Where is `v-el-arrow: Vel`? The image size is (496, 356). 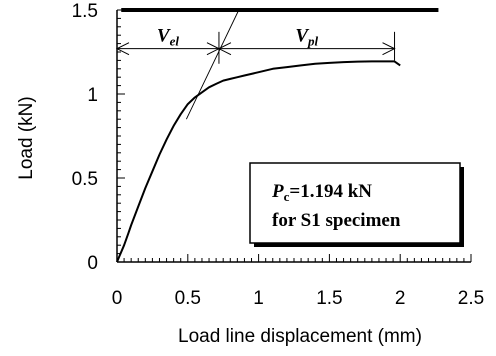
v-el-arrow: Vel is located at coordinates (168, 41).